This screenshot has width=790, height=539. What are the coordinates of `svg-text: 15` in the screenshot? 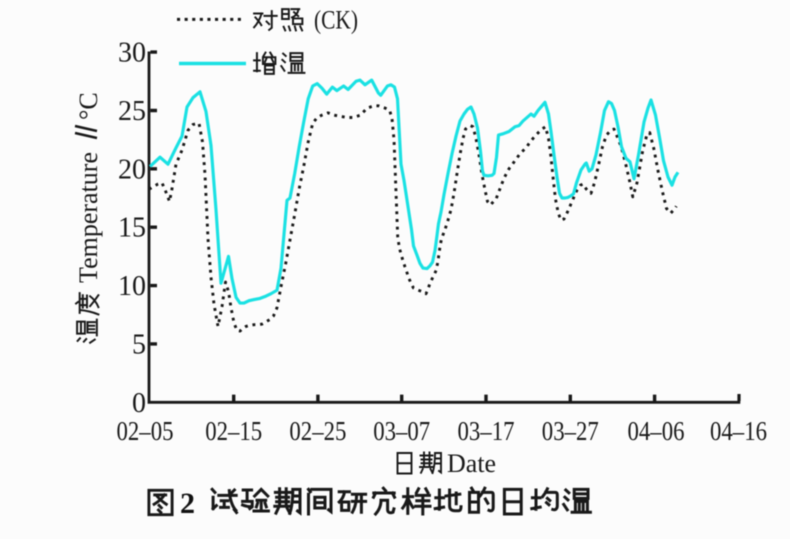 It's located at (132, 228).